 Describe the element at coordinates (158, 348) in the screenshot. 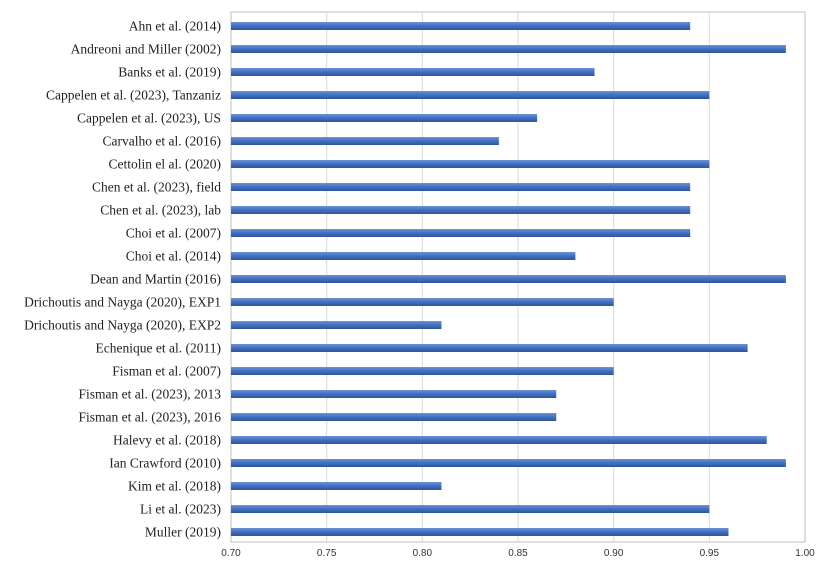

I see `category-label: Echenique et al. (2011)` at that location.